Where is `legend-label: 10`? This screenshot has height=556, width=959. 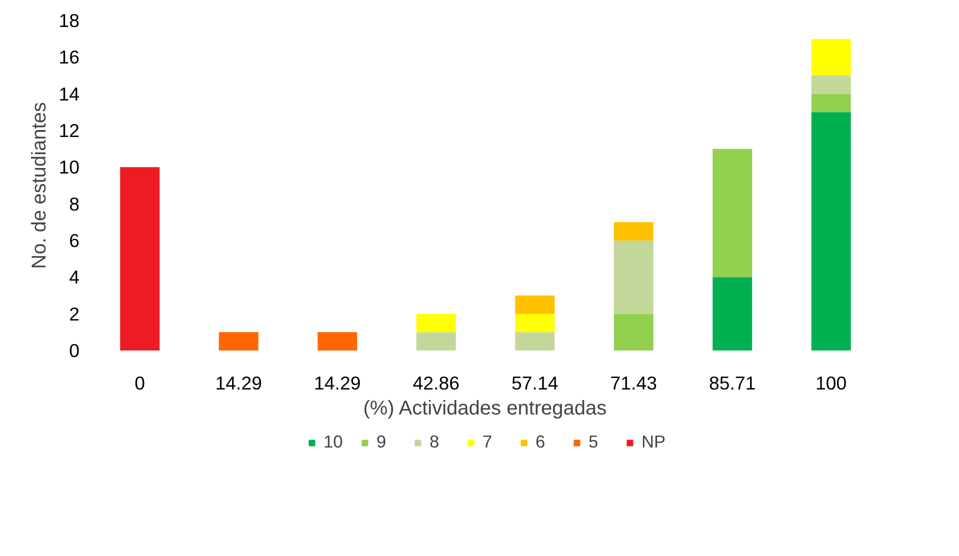
legend-label: 10 is located at coordinates (333, 442).